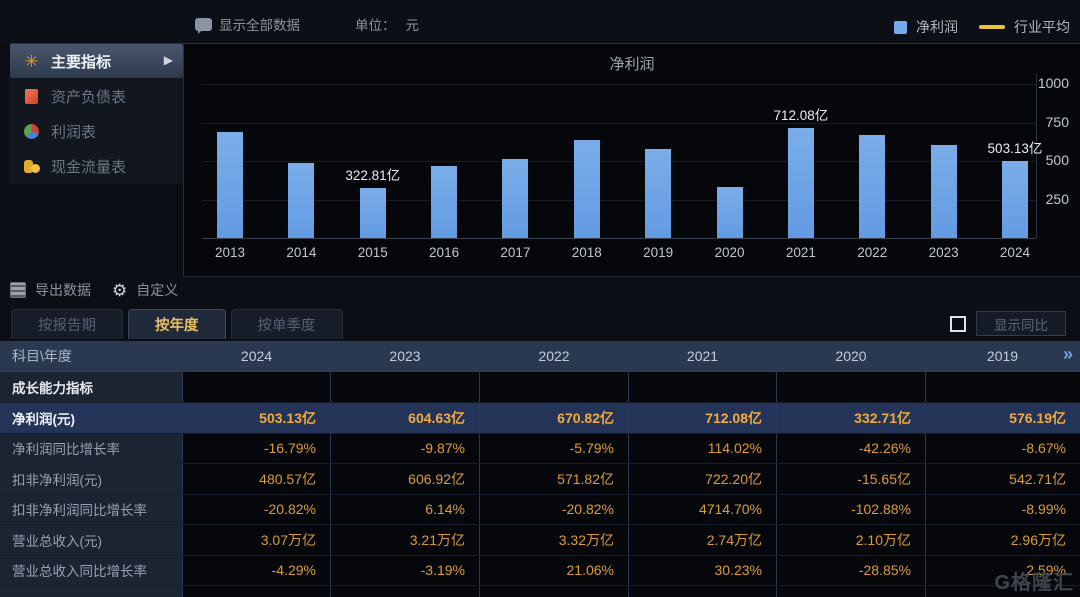  I want to click on value-cell: 332.71亿, so click(851, 418).